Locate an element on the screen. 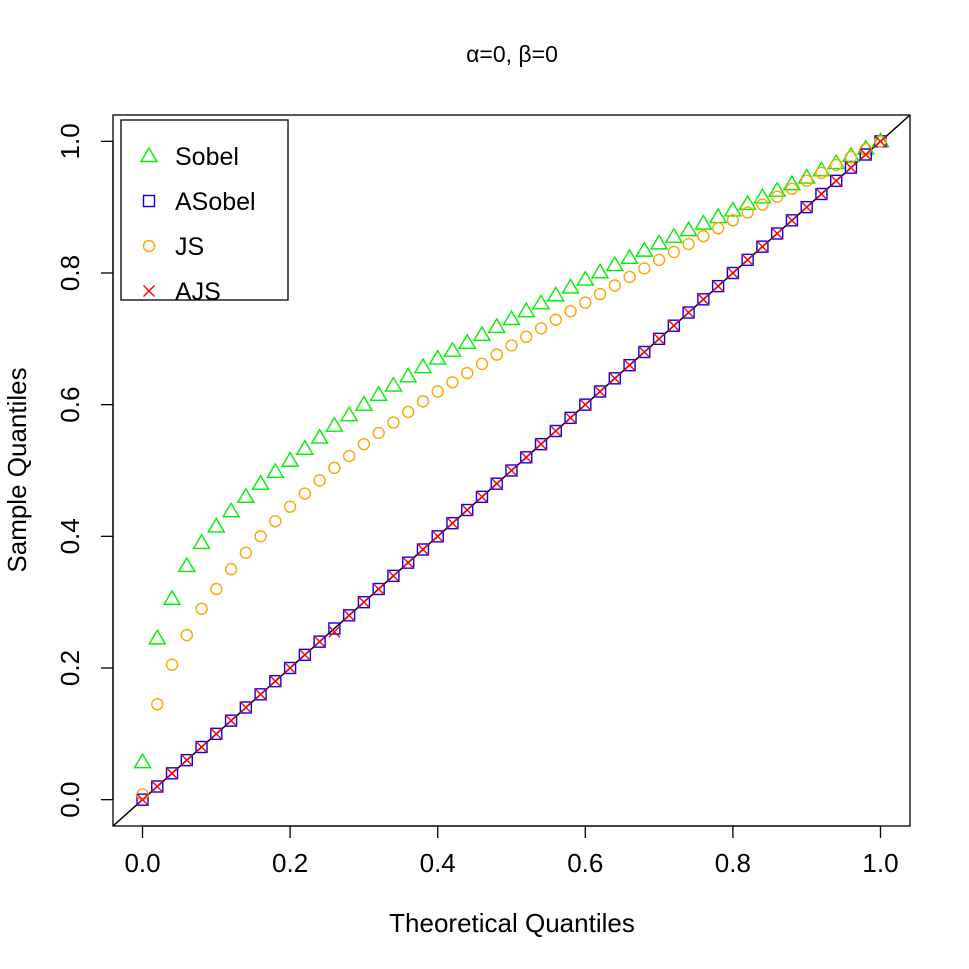  legend-label: ASobel is located at coordinates (215, 202).